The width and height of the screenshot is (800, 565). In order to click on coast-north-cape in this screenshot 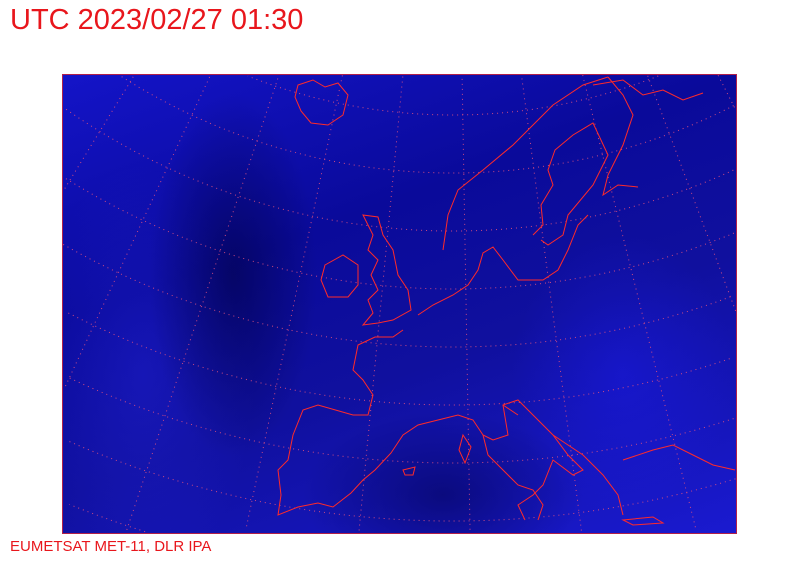, I will do `click(648, 90)`.